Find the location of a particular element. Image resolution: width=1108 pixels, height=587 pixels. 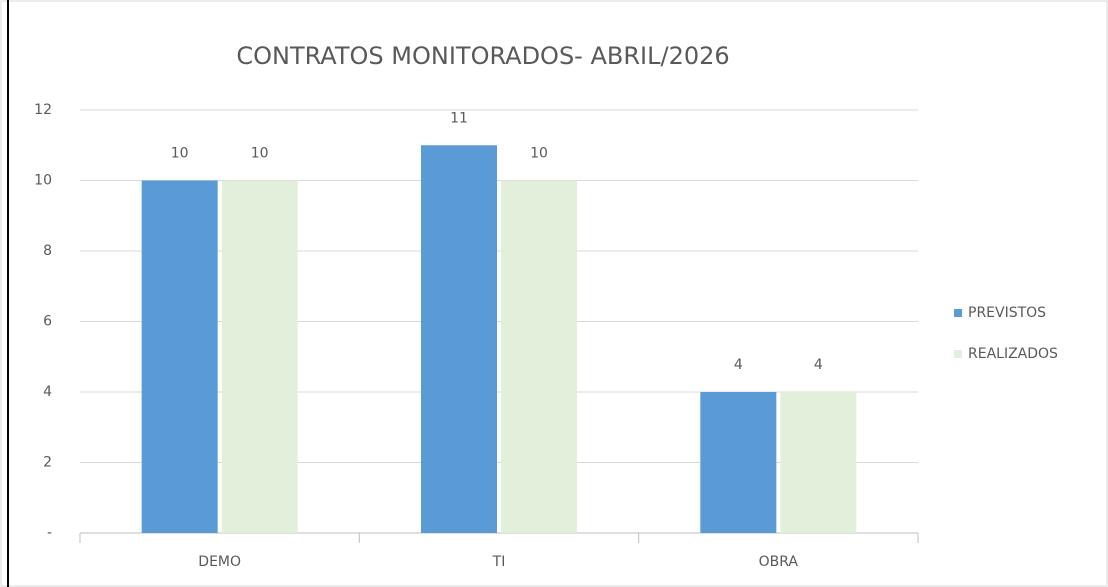

data-label: 11 is located at coordinates (459, 118).